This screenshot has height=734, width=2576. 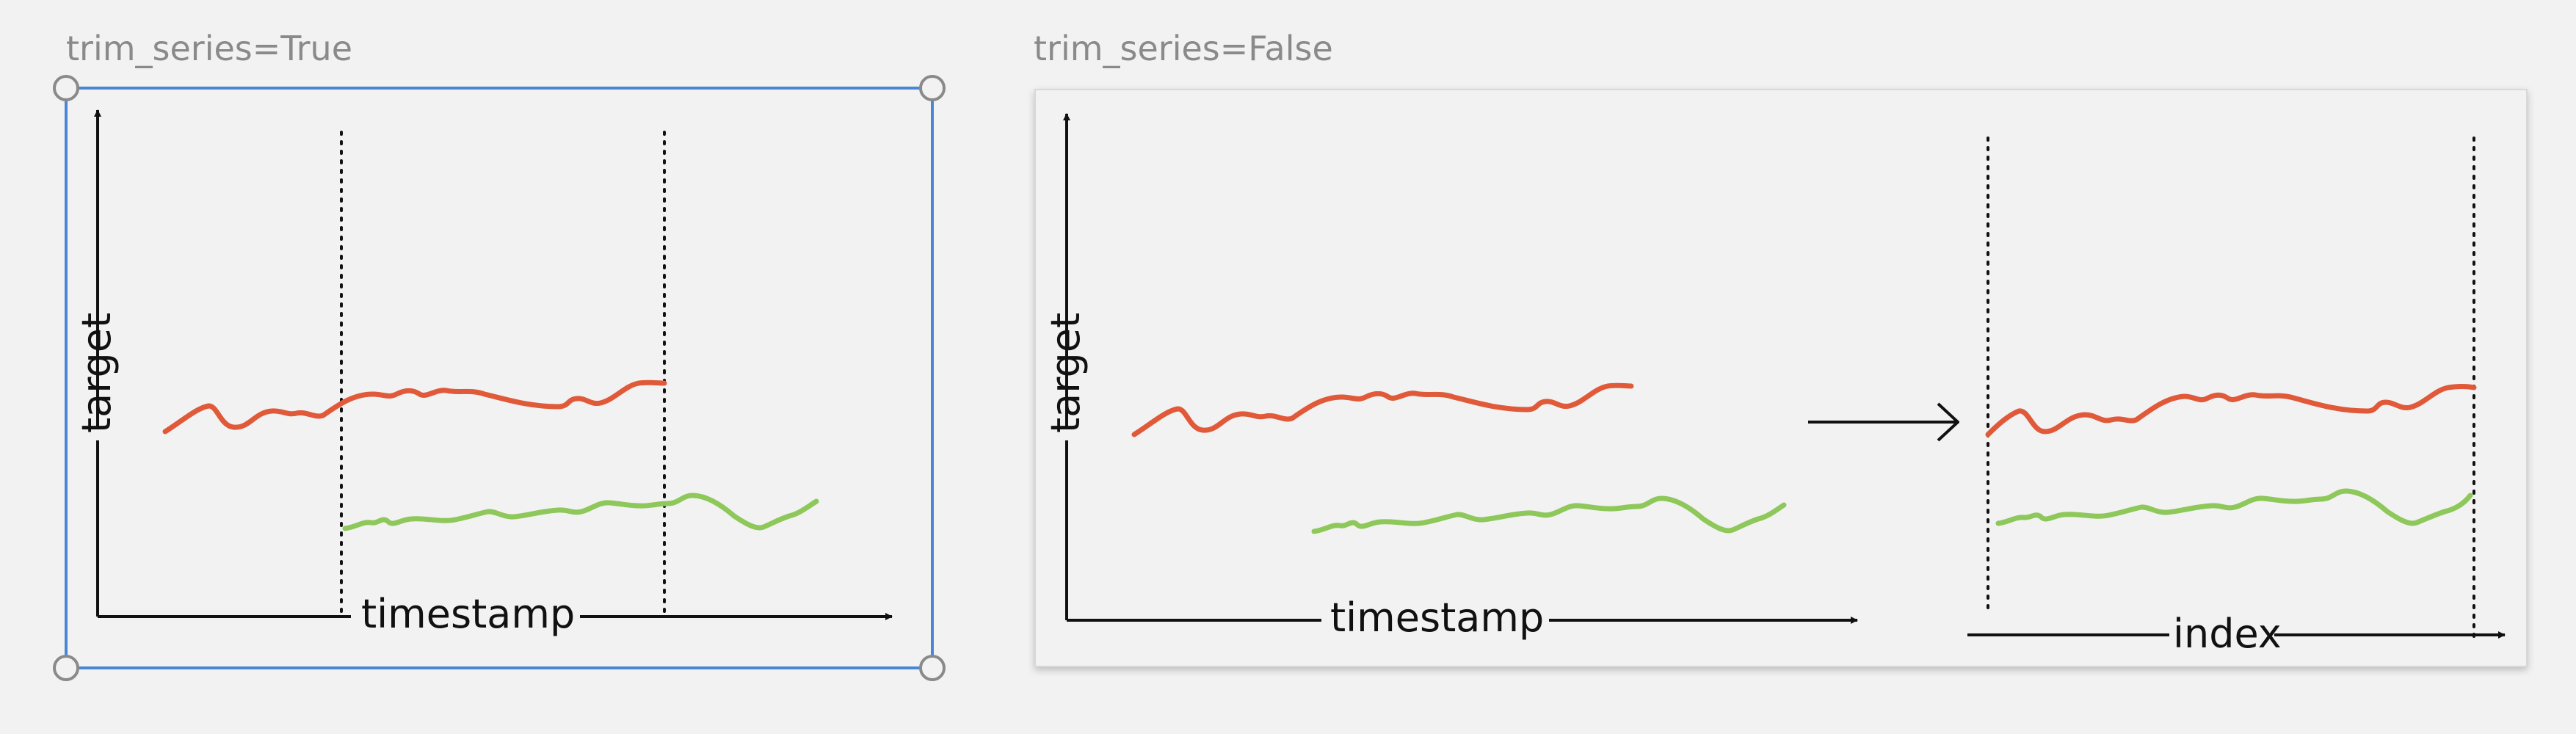 What do you see at coordinates (66, 88) in the screenshot?
I see `resize-handle-top-left` at bounding box center [66, 88].